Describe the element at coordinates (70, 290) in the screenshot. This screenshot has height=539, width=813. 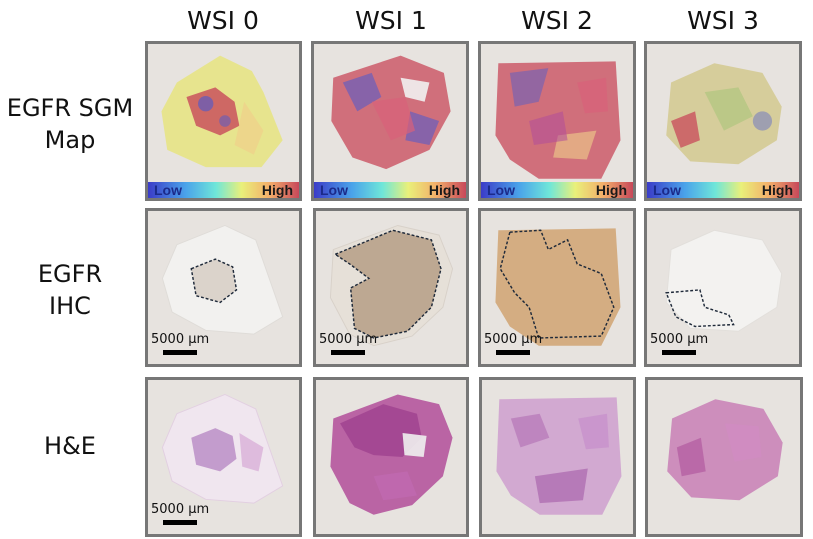
I see `row-label-egfr-ihc: EGFR IHC` at that location.